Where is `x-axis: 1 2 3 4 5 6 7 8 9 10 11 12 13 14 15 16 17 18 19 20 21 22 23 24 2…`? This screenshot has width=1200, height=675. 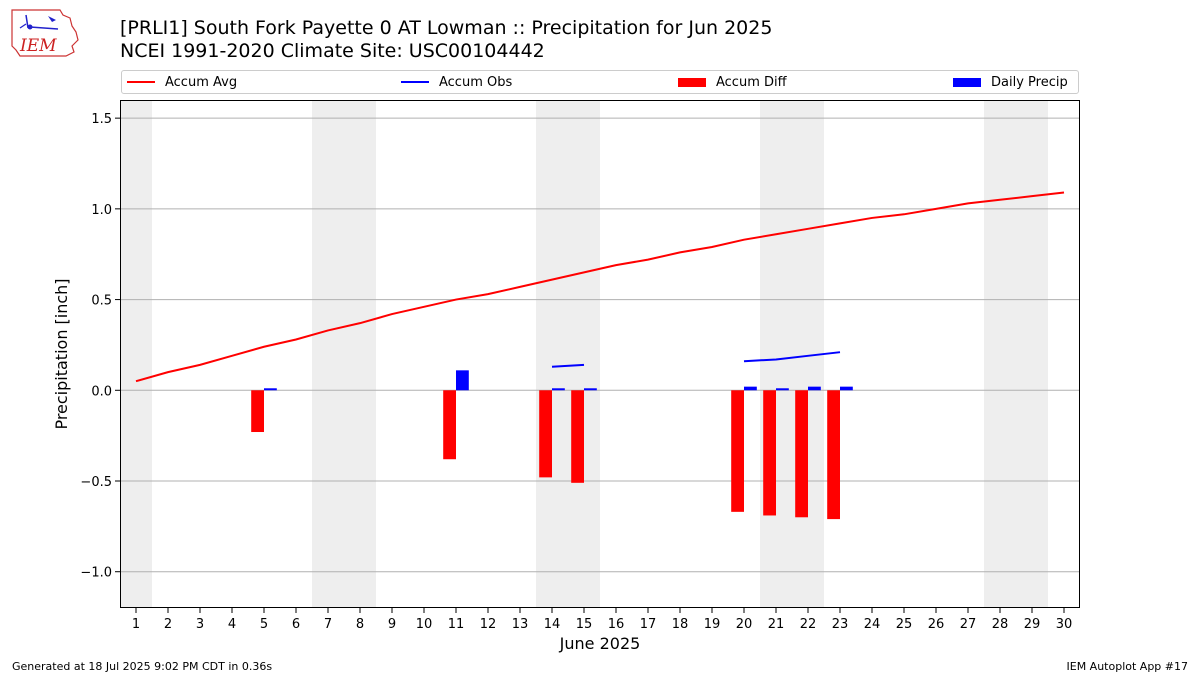 x-axis: 1 2 3 4 5 6 7 8 9 10 11 12 13 14 15 16 17 18 19 20 21 22 23 24 2… is located at coordinates (602, 620).